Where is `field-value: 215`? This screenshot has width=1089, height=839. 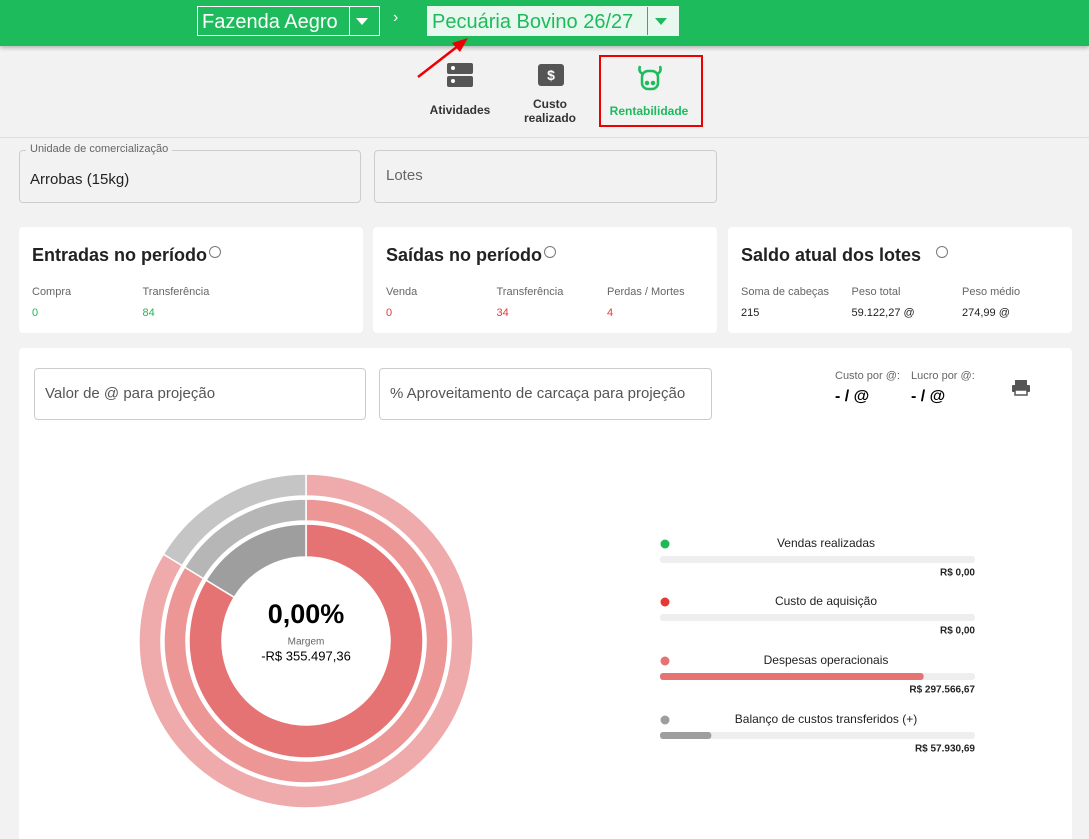 field-value: 215 is located at coordinates (750, 313).